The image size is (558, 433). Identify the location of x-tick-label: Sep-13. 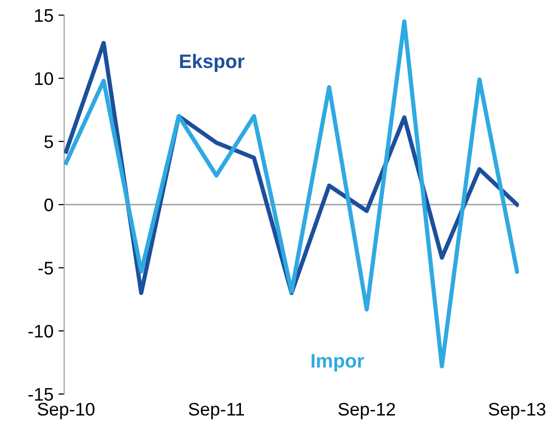
(517, 411).